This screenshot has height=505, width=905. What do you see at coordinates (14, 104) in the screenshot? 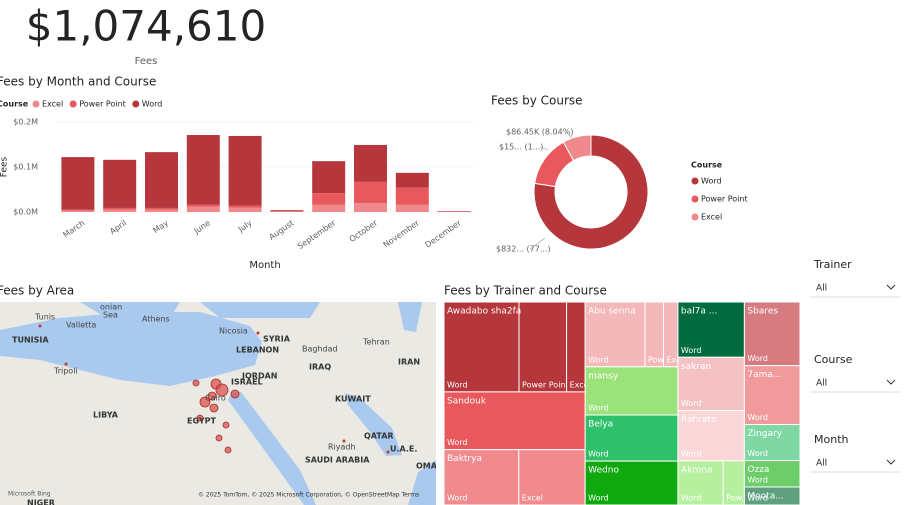
I see `legend-title: Course` at bounding box center [14, 104].